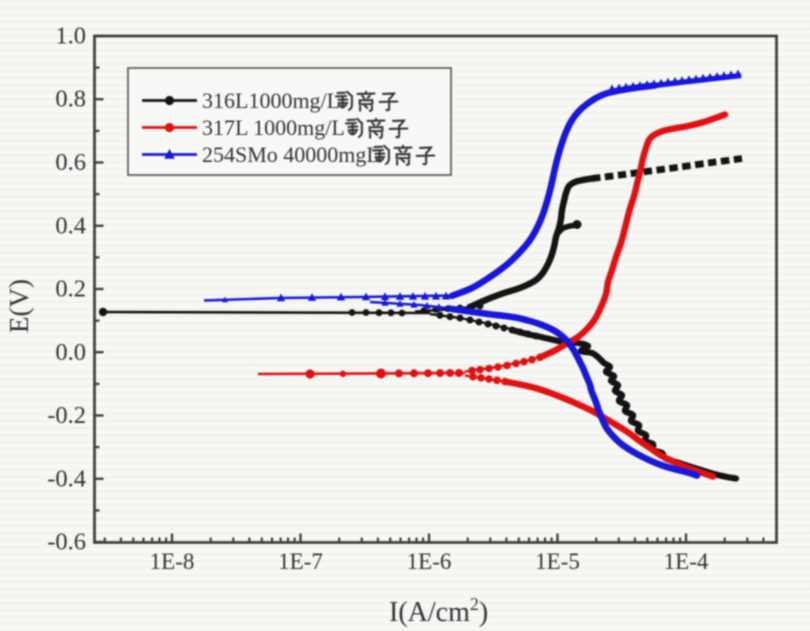  What do you see at coordinates (70, 225) in the screenshot?
I see `svg-text: 0.4` at bounding box center [70, 225].